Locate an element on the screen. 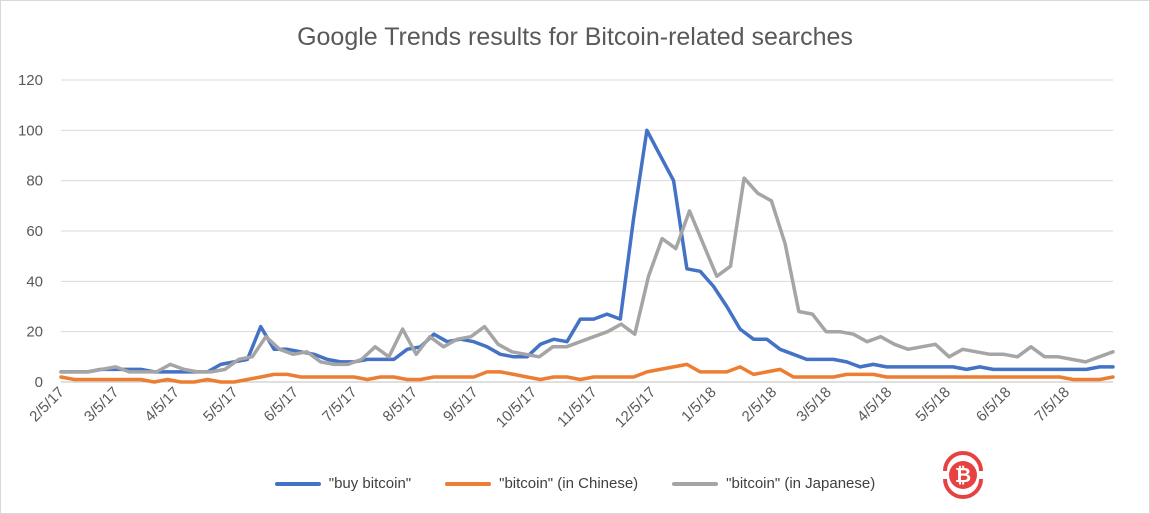 The width and height of the screenshot is (1150, 514). x-tick-label: 4/5/18 is located at coordinates (875, 405).